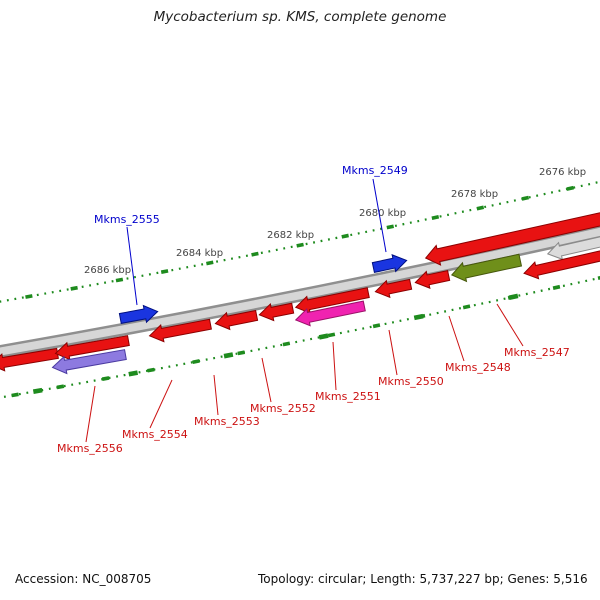 The width and height of the screenshot is (600, 600). Describe the element at coordinates (562, 172) in the screenshot. I see `scale-label-2676: 2676 kbp` at that location.